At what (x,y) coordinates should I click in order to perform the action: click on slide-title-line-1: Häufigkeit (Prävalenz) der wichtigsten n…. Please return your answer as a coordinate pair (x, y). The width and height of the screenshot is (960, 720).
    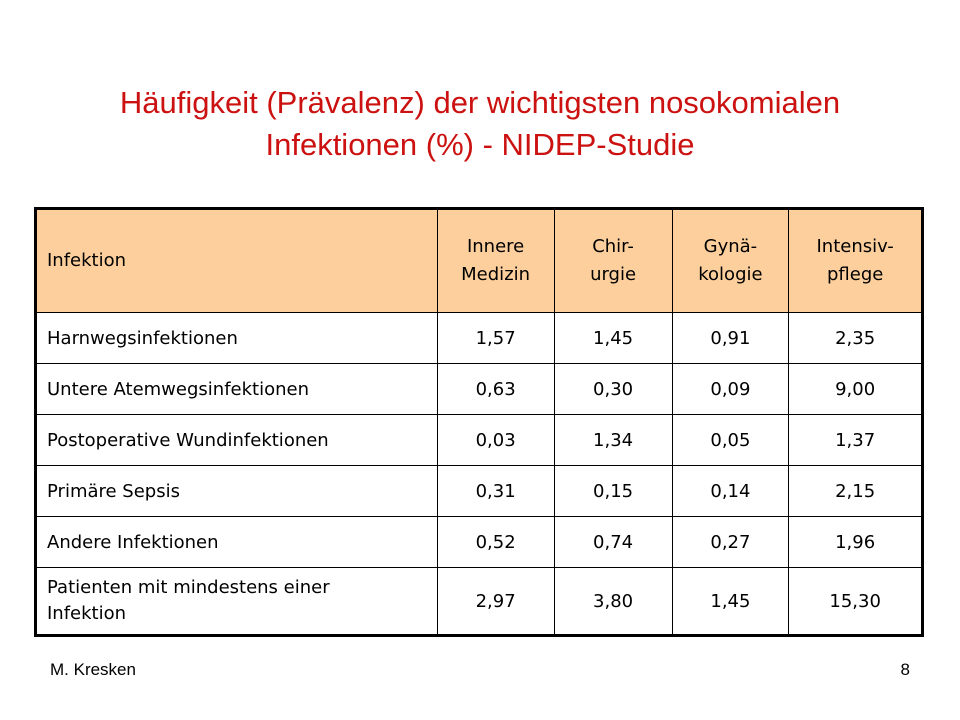
    Looking at the image, I should click on (480, 102).